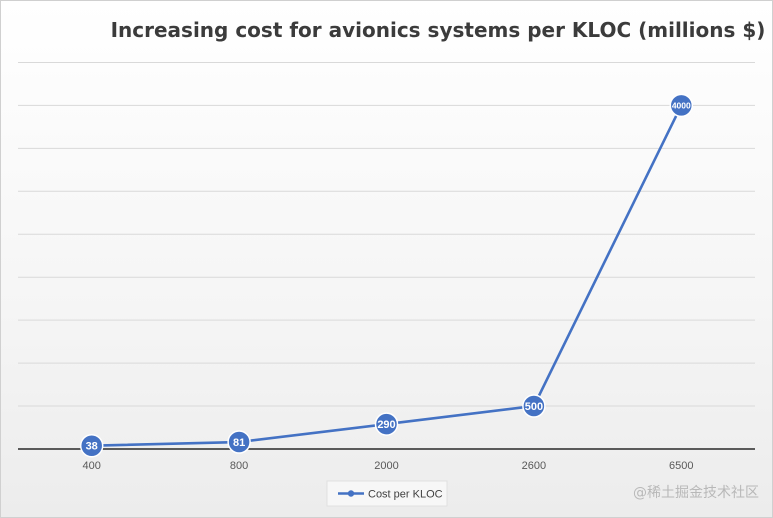  What do you see at coordinates (534, 466) in the screenshot?
I see `x-tick-label: 2600` at bounding box center [534, 466].